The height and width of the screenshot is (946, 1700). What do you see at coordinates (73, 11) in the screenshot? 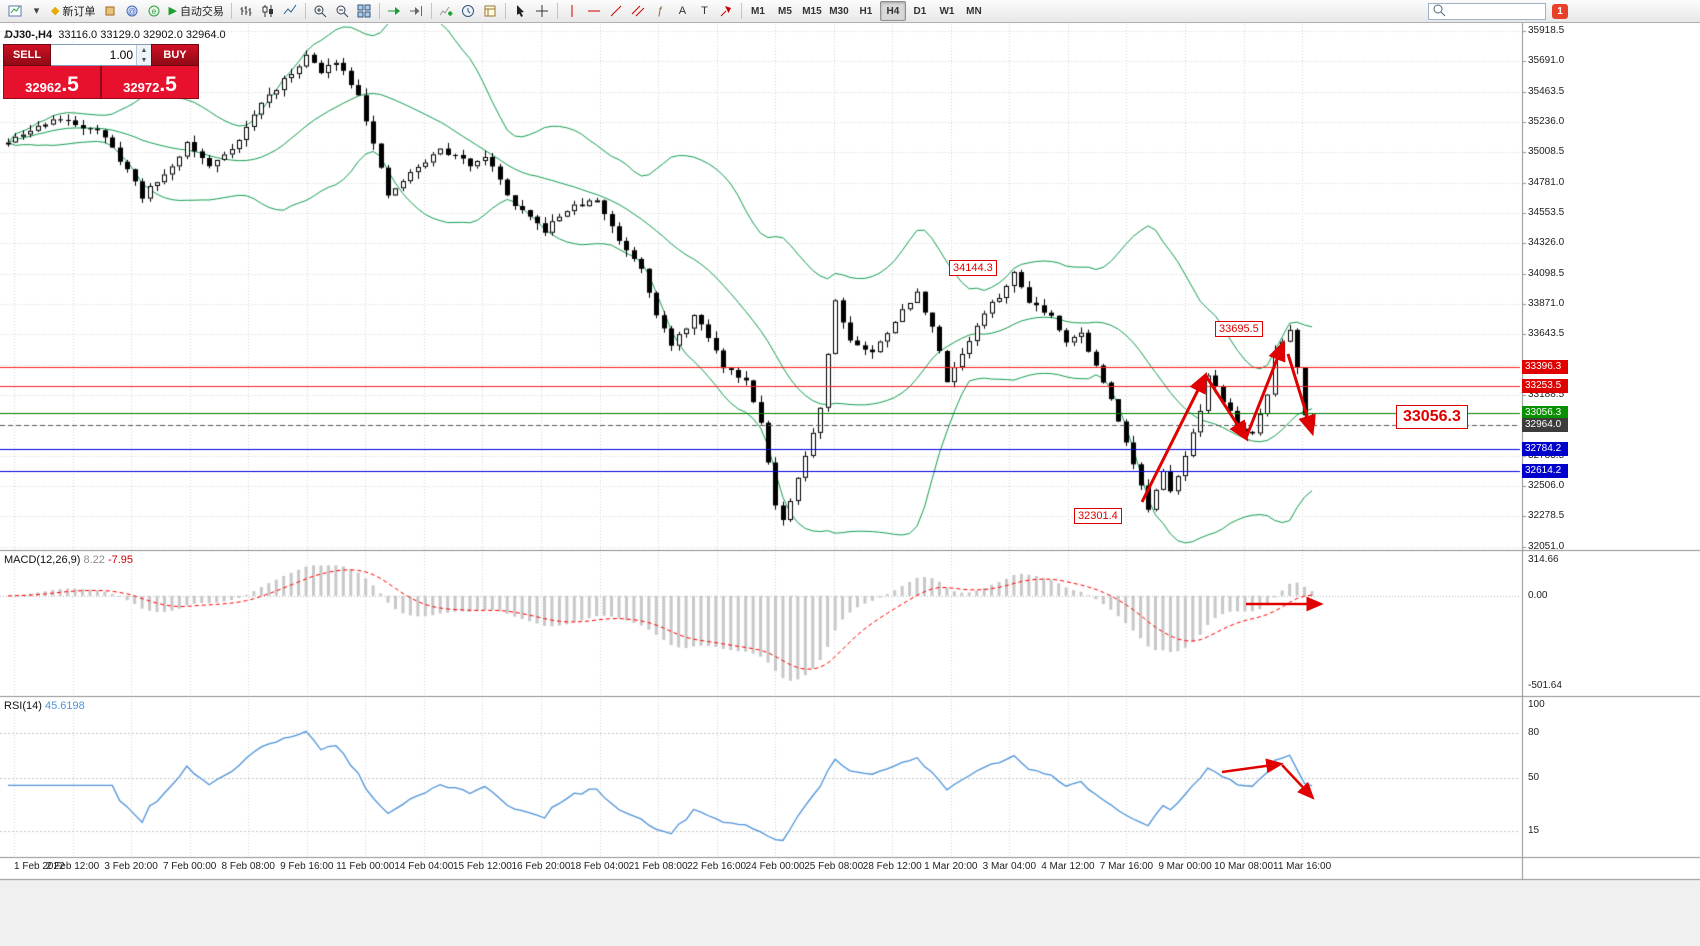
I see `new-order-button: ◆ 新订单` at bounding box center [73, 11].